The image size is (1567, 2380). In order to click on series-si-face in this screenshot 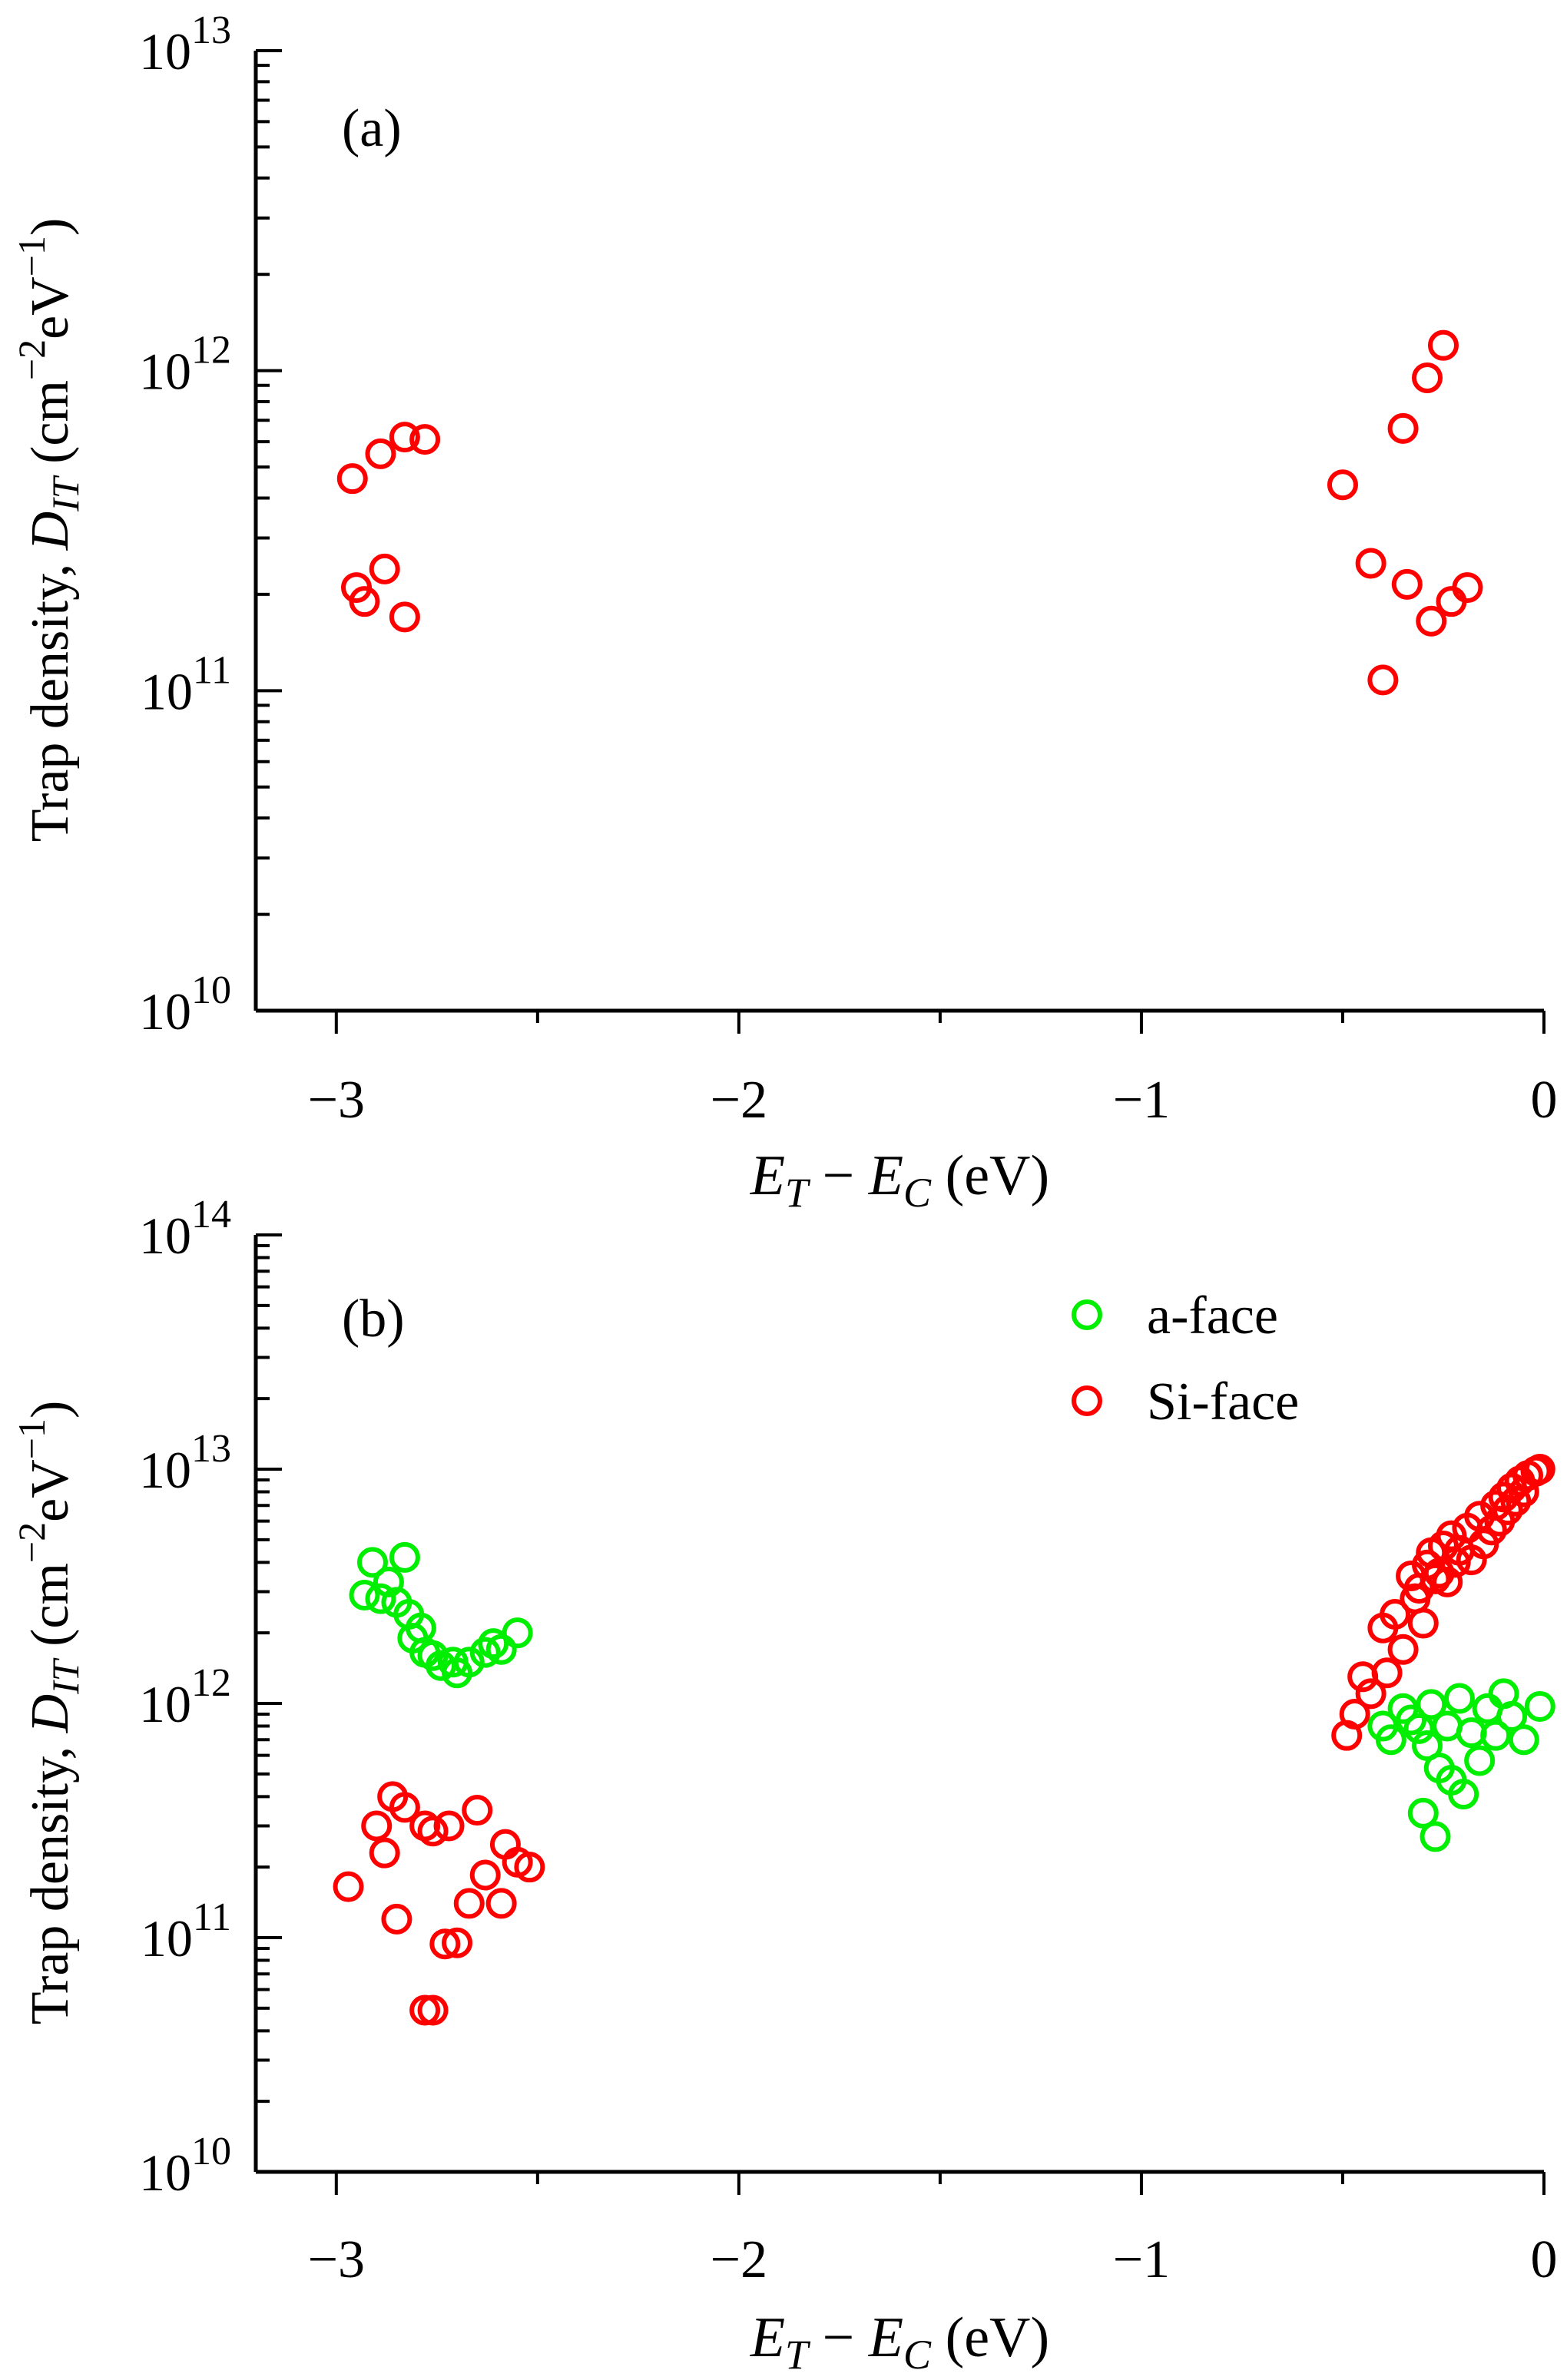, I will do `click(909, 512)`.